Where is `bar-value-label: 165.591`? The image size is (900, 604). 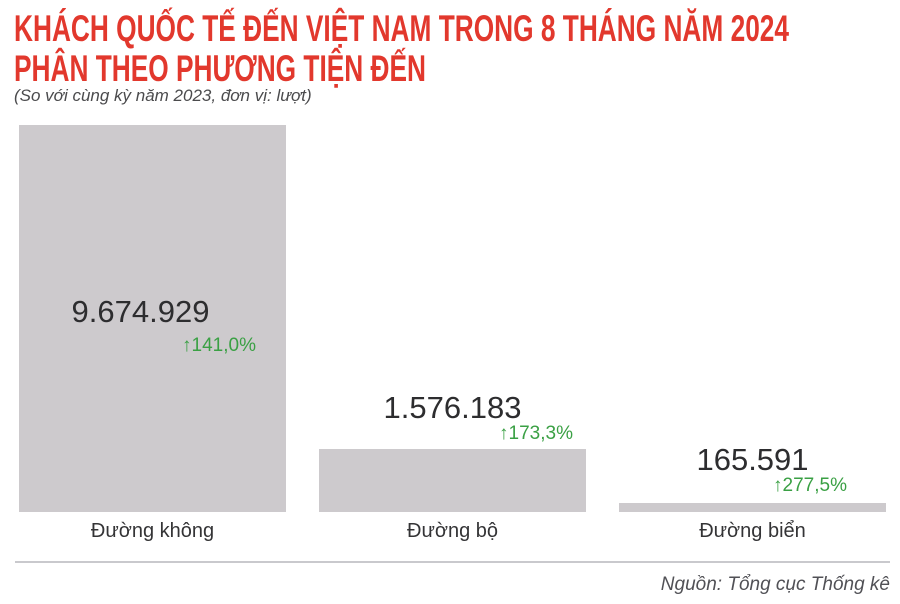 bar-value-label: 165.591 is located at coordinates (752, 459).